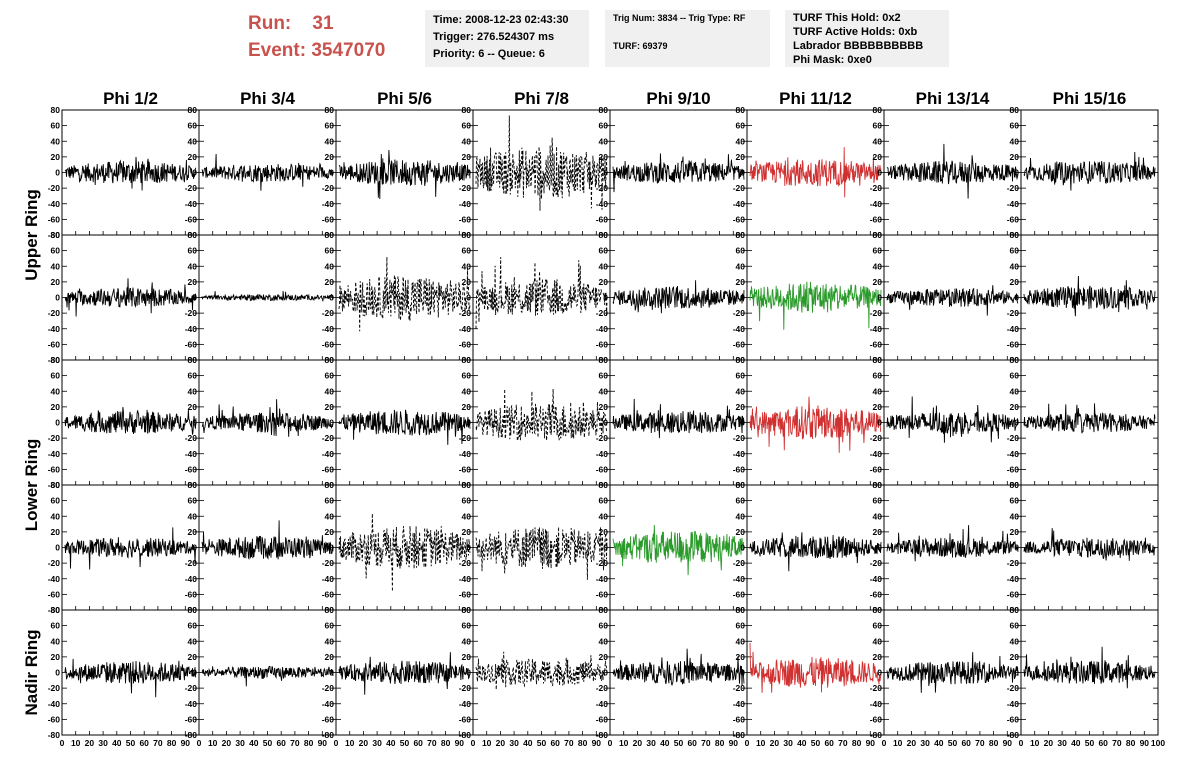  What do you see at coordinates (679, 18) in the screenshot?
I see `info-trig-num: Trig Num: 3834 -- Trig Type: RF` at bounding box center [679, 18].